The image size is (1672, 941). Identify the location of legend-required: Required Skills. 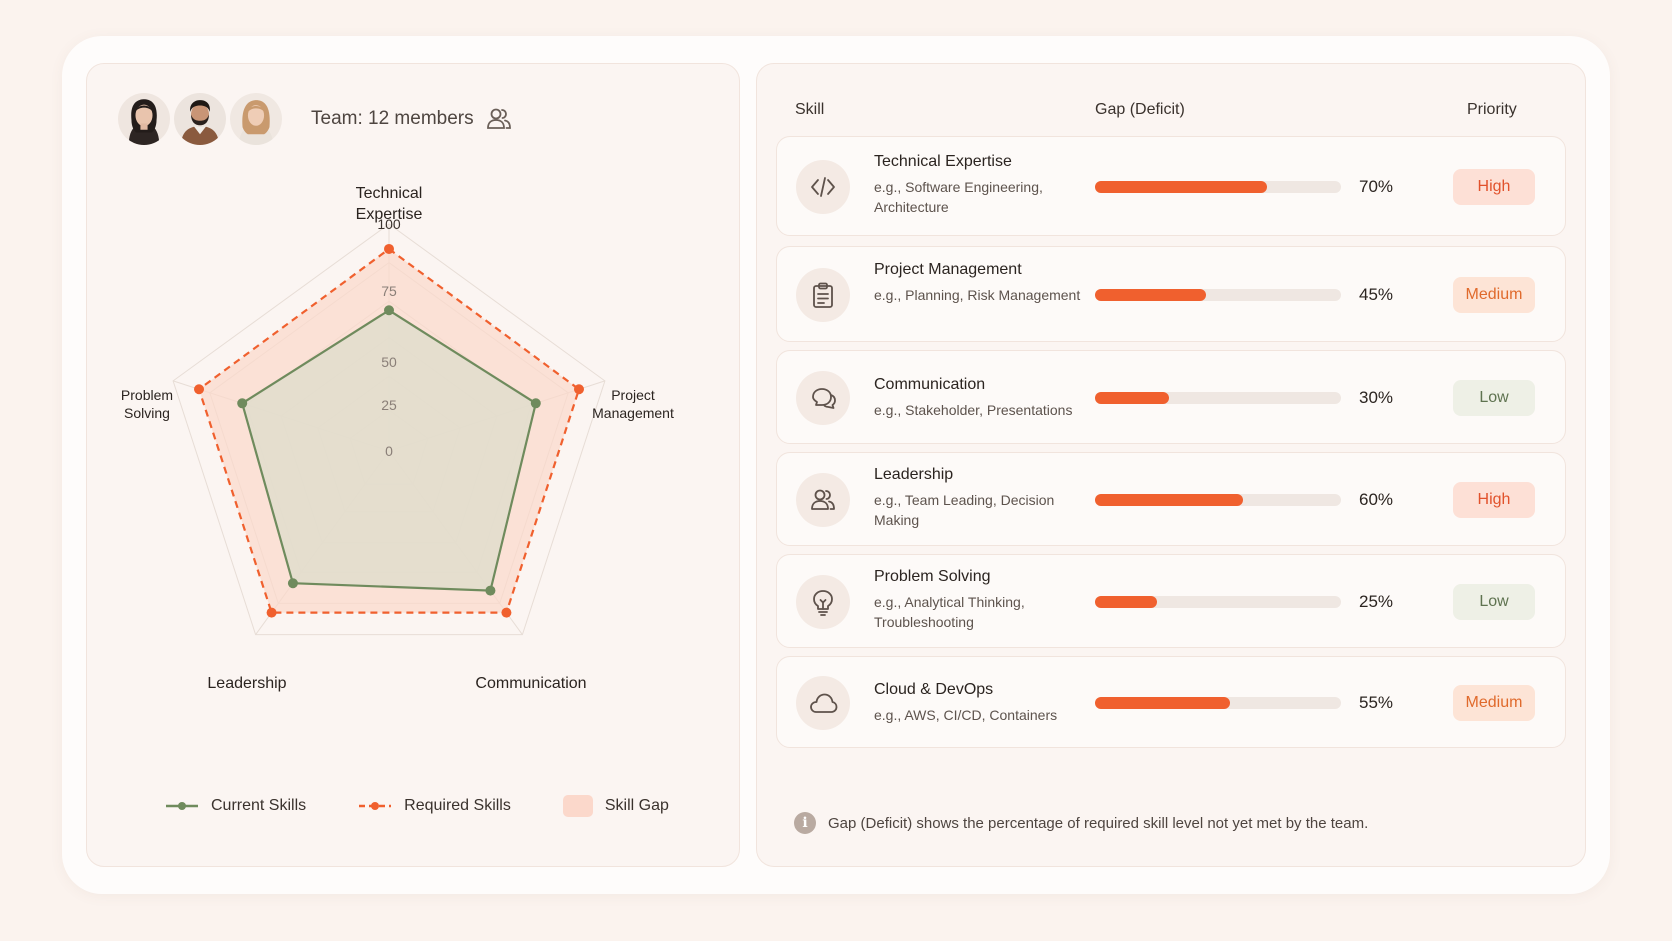
(434, 806).